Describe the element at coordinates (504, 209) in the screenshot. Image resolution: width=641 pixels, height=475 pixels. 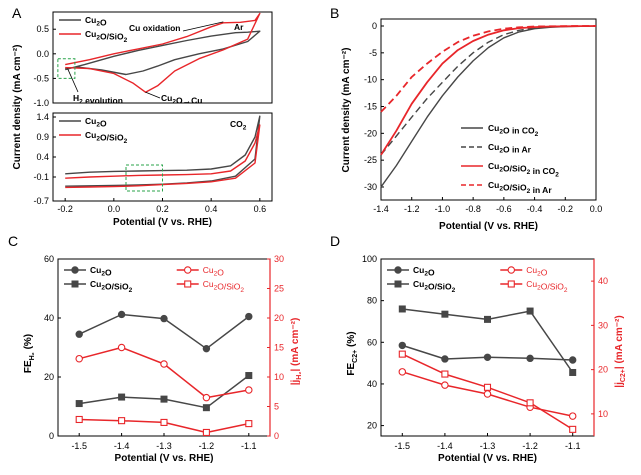
I see `panel-b-xtick-label: -0.6` at that location.